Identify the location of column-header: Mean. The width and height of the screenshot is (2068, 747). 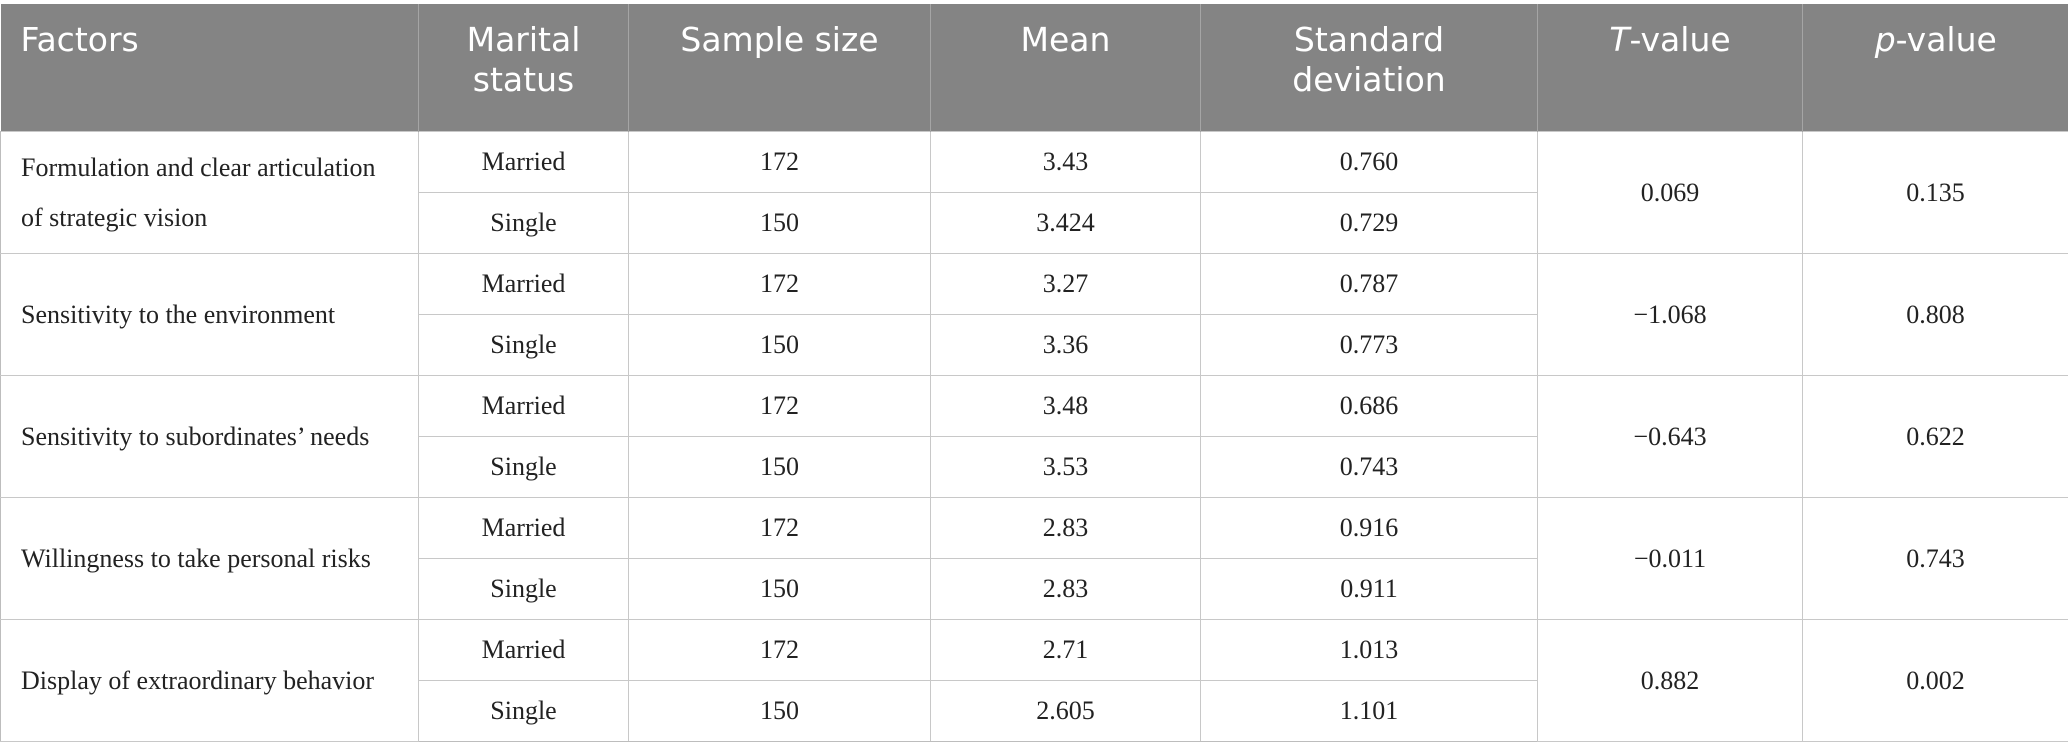
(1065, 68).